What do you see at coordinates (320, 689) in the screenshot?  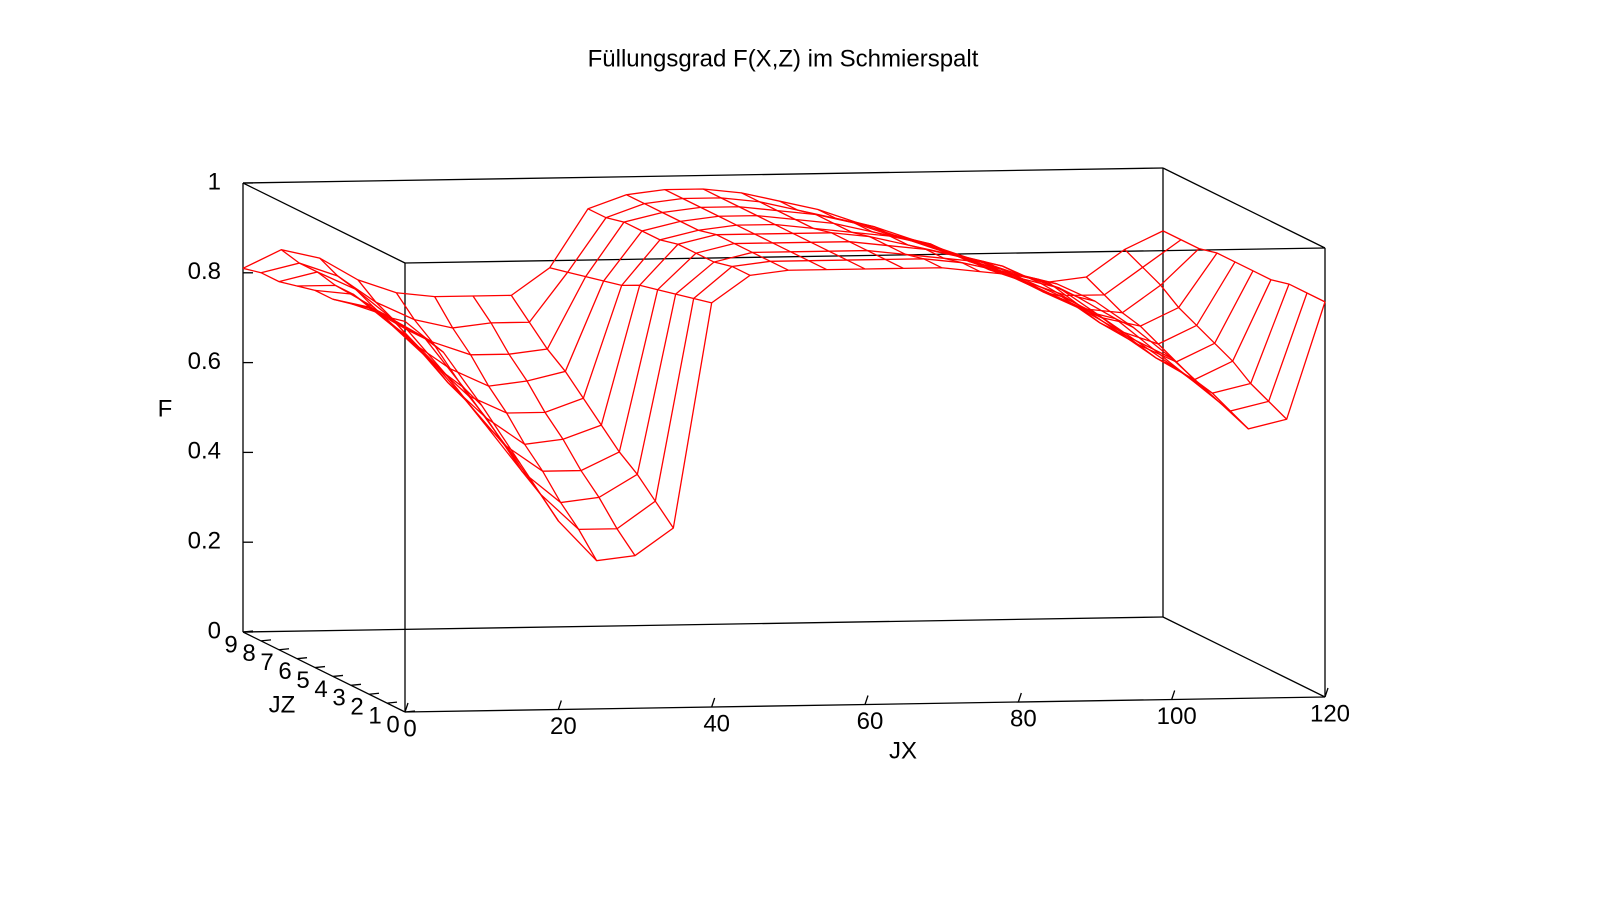 I see `y-tick-label: 4` at bounding box center [320, 689].